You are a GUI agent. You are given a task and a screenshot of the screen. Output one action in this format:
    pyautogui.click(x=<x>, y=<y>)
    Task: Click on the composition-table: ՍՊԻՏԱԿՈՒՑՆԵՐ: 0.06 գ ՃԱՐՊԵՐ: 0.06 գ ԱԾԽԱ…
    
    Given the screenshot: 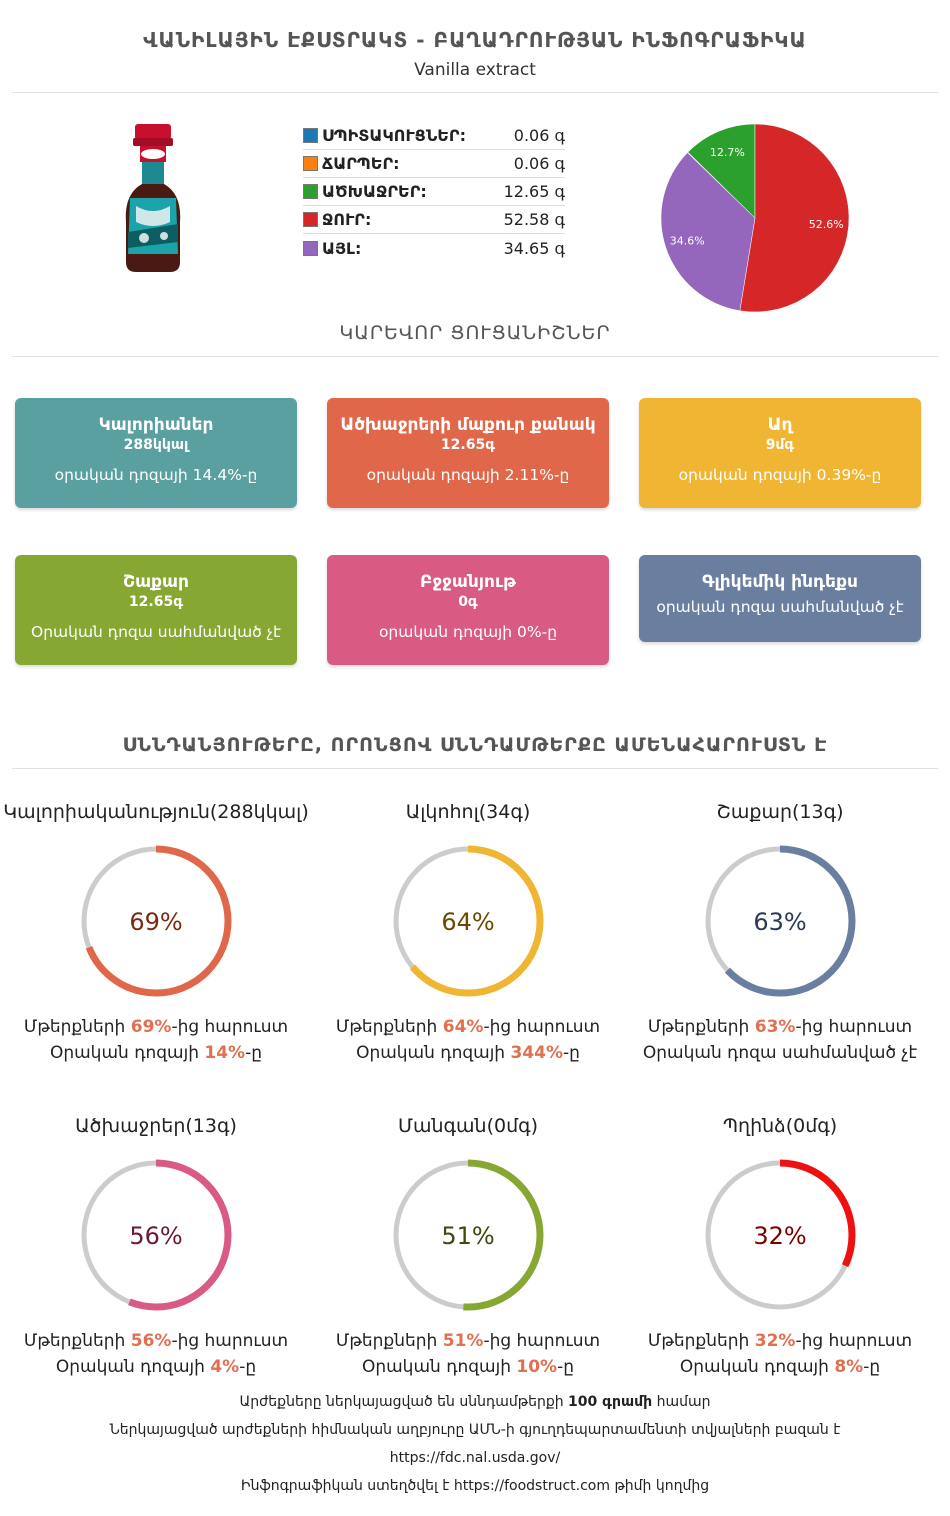 What is the action you would take?
    pyautogui.click(x=434, y=192)
    